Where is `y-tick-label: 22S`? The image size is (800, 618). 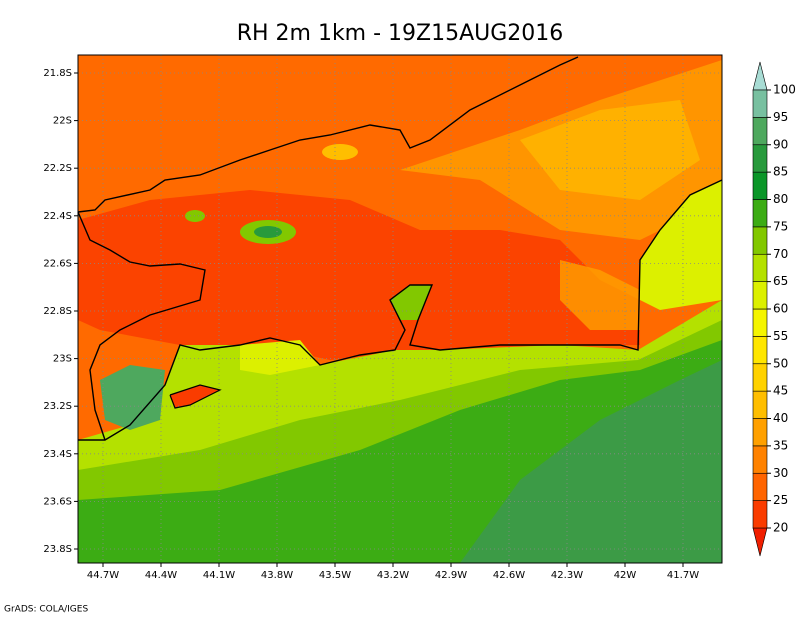
y-tick-label: 22S is located at coordinates (62, 121).